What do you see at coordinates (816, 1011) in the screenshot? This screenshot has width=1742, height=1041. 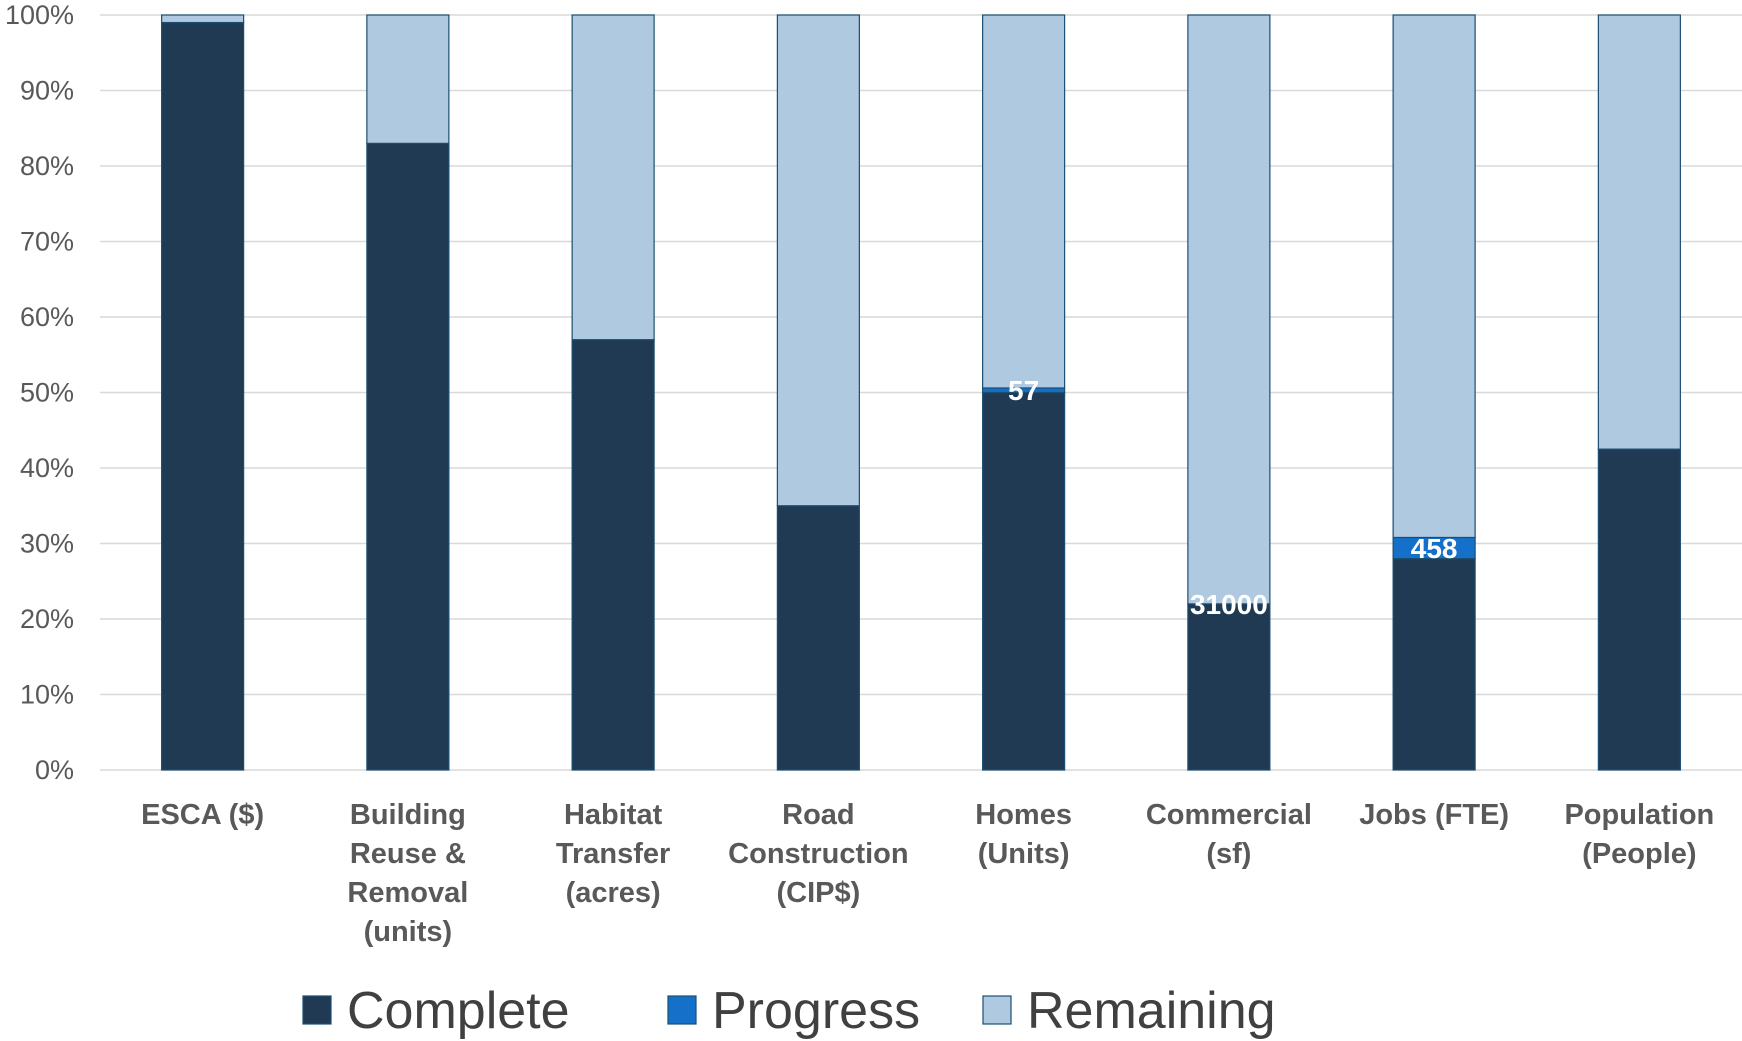 I see `legend-label-progress: Progress` at bounding box center [816, 1011].